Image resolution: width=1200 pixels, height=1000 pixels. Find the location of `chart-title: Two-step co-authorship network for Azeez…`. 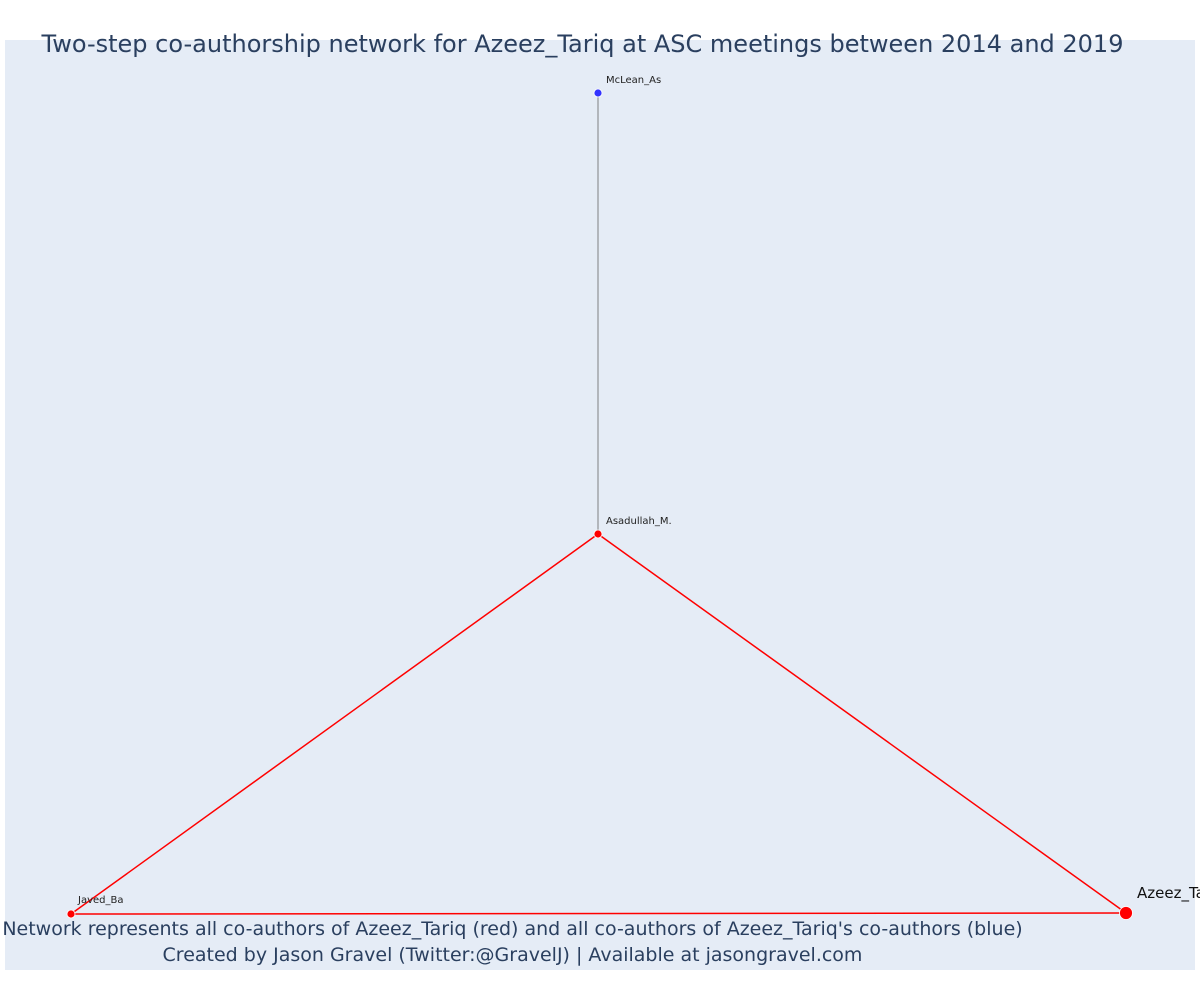

chart-title: Two-step co-authorship network for Azeez… is located at coordinates (582, 44).